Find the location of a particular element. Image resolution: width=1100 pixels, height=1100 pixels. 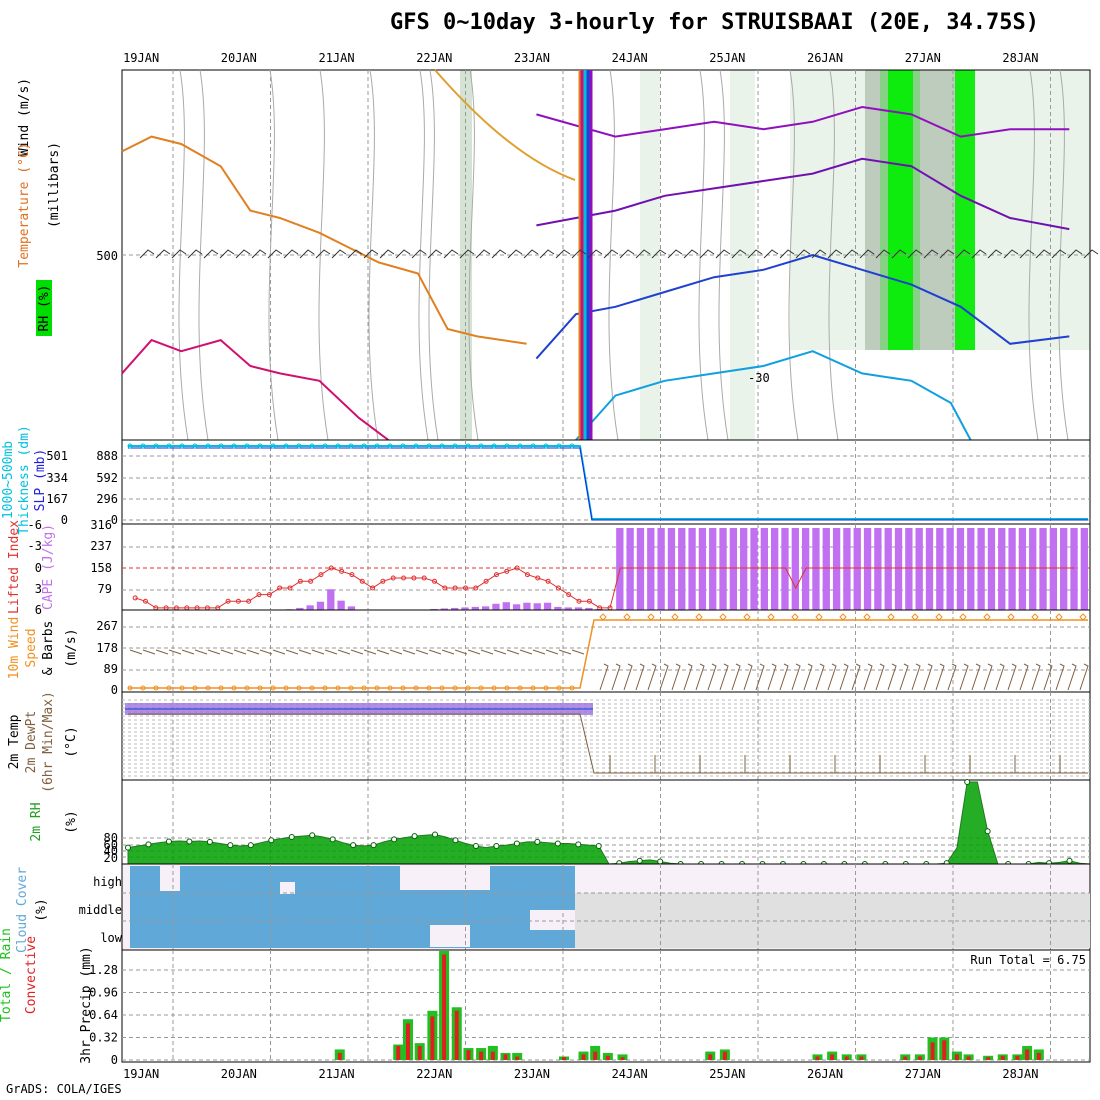

precip-y-tick: 1.28 is located at coordinates (103, 970).